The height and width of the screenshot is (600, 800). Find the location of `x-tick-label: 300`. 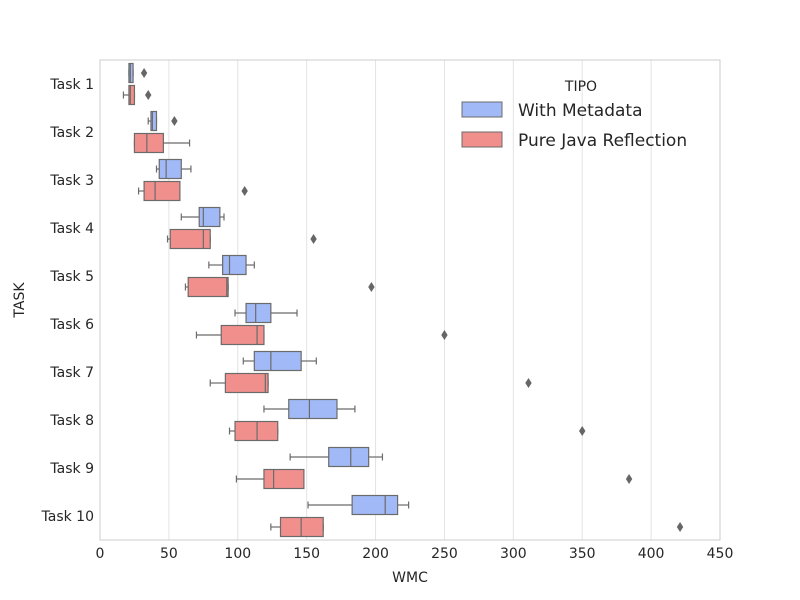

x-tick-label: 300 is located at coordinates (513, 554).